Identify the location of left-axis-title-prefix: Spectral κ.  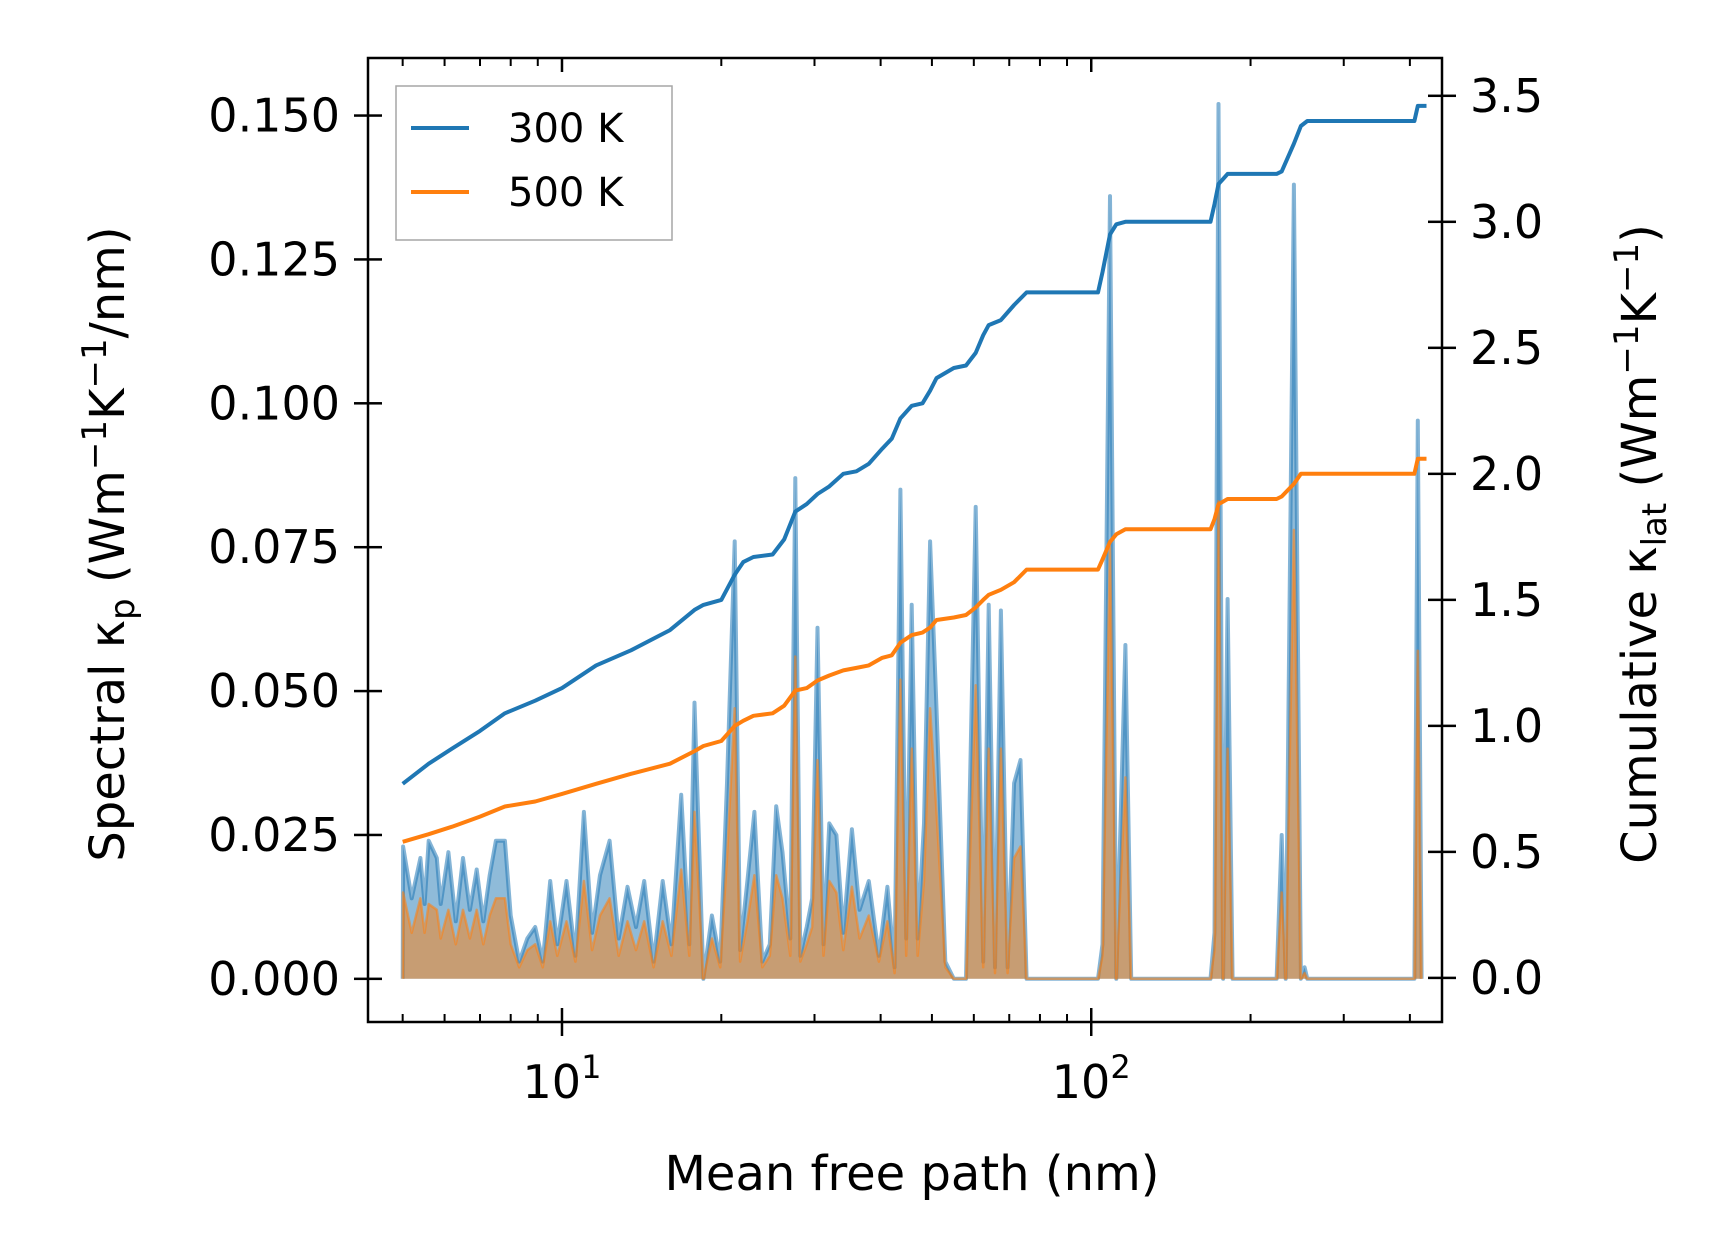
(108, 741).